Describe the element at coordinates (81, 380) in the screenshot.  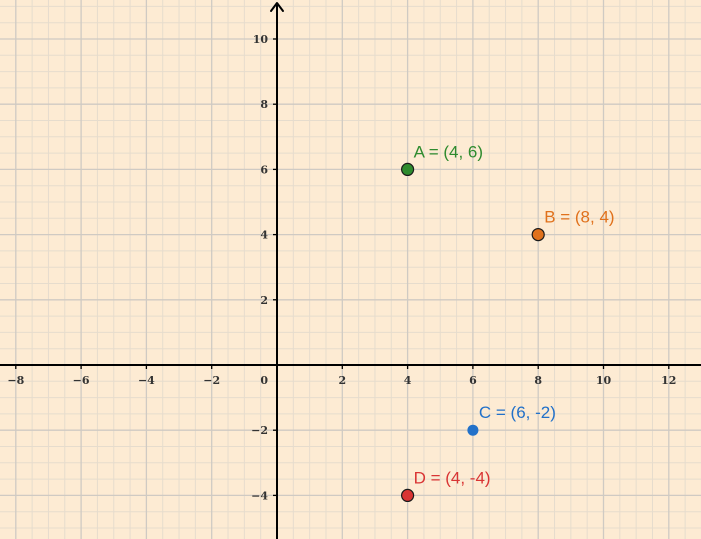
I see `x-tick-label: −6` at that location.